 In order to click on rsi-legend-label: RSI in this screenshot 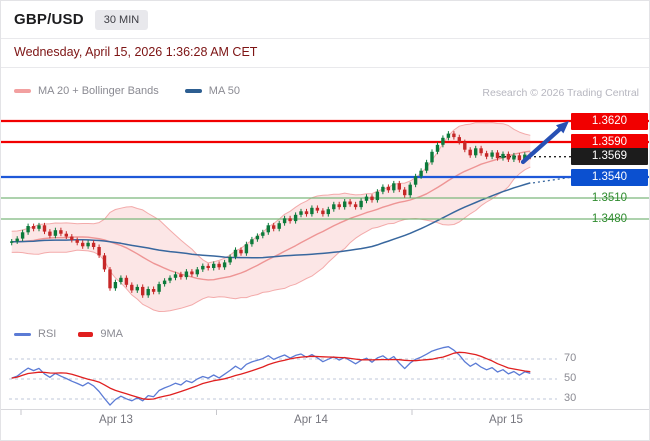, I will do `click(47, 334)`.